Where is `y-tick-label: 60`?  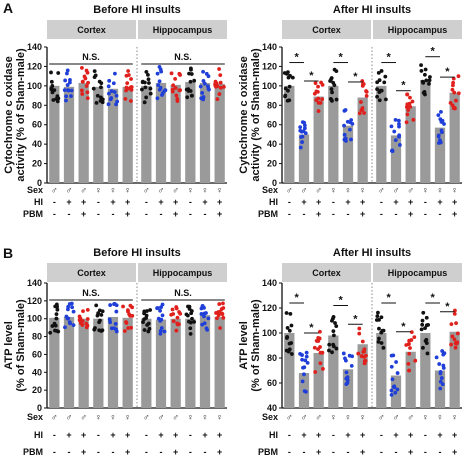
y-tick-label: 60 is located at coordinates (272, 383).